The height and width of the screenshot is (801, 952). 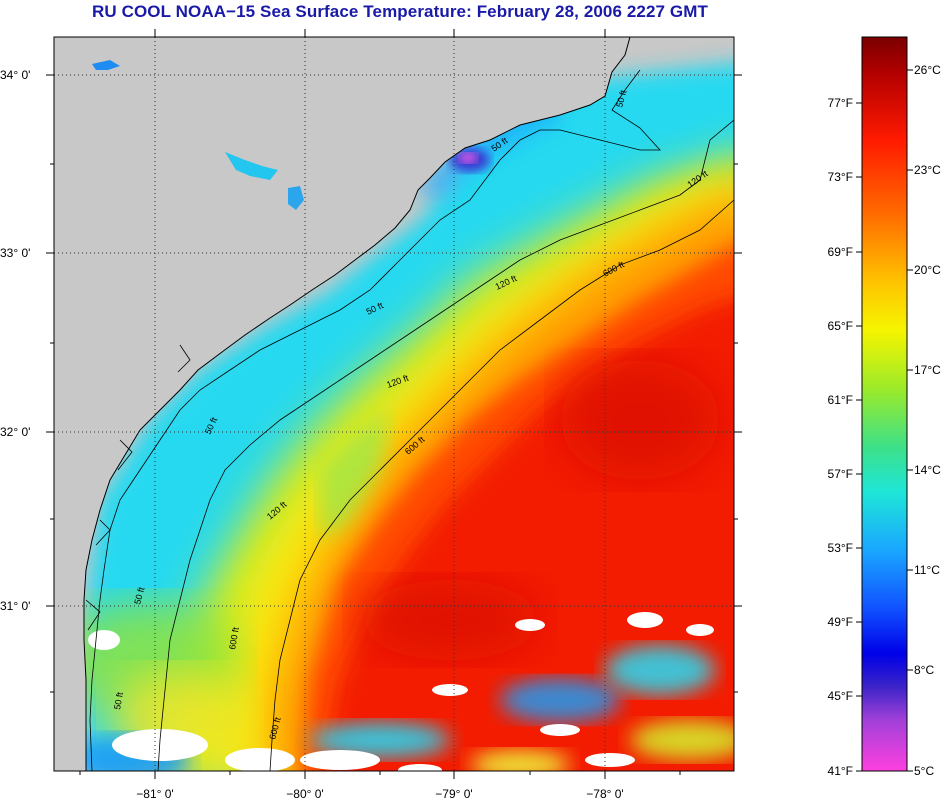 I want to click on latitude-labels: 34° 0' 33° 0' 32° 0' 31° 0', so click(x=15, y=340).